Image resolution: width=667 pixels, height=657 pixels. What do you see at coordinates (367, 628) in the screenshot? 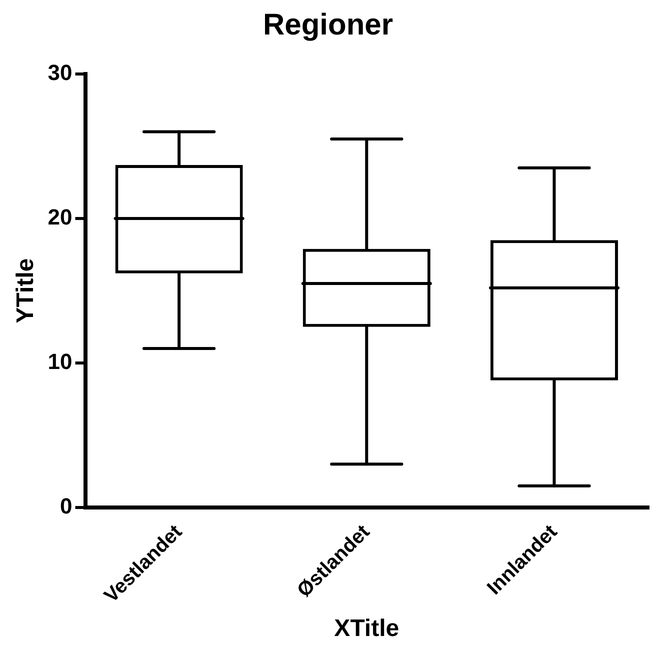
I see `x-axis-title: XTitle` at bounding box center [367, 628].